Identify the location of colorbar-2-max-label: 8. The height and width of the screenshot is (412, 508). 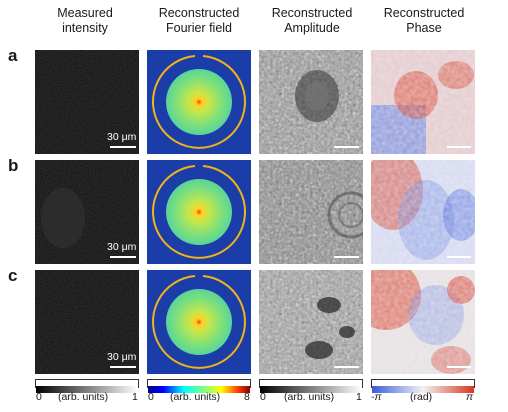
(247, 397).